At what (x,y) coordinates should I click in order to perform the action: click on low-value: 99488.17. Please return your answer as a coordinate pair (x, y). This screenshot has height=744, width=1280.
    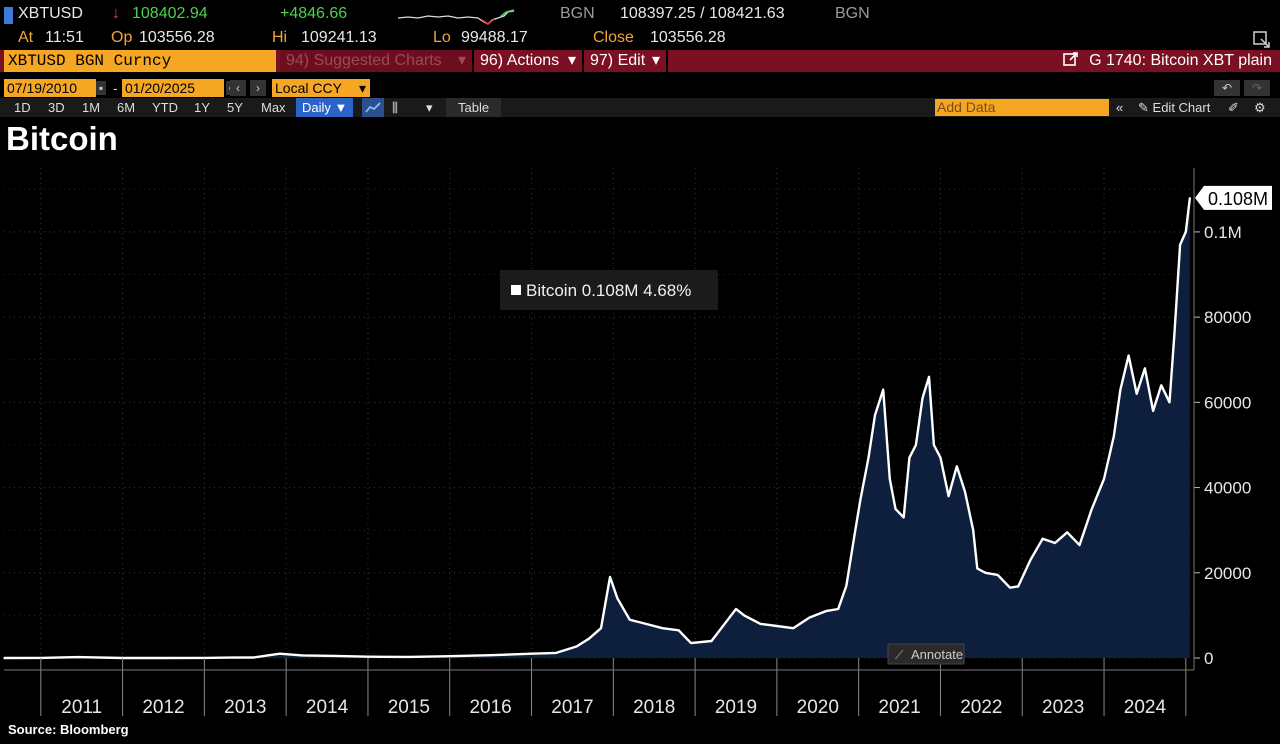
    Looking at the image, I should click on (494, 37).